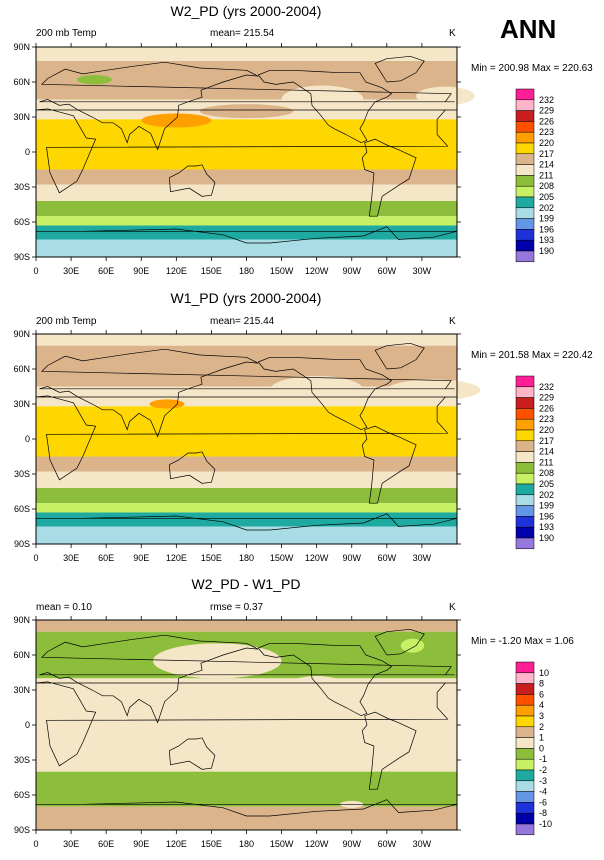  I want to click on legend-label: 217, so click(546, 154).